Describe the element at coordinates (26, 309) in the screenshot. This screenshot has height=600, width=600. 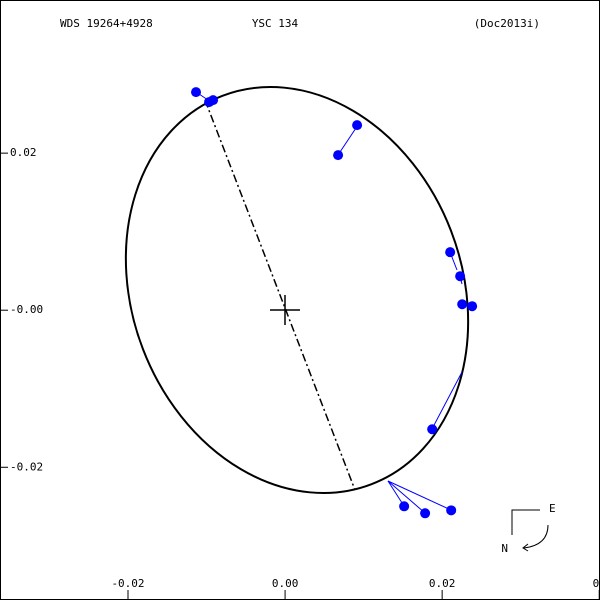
I see `y-tick-label: -0.00` at that location.